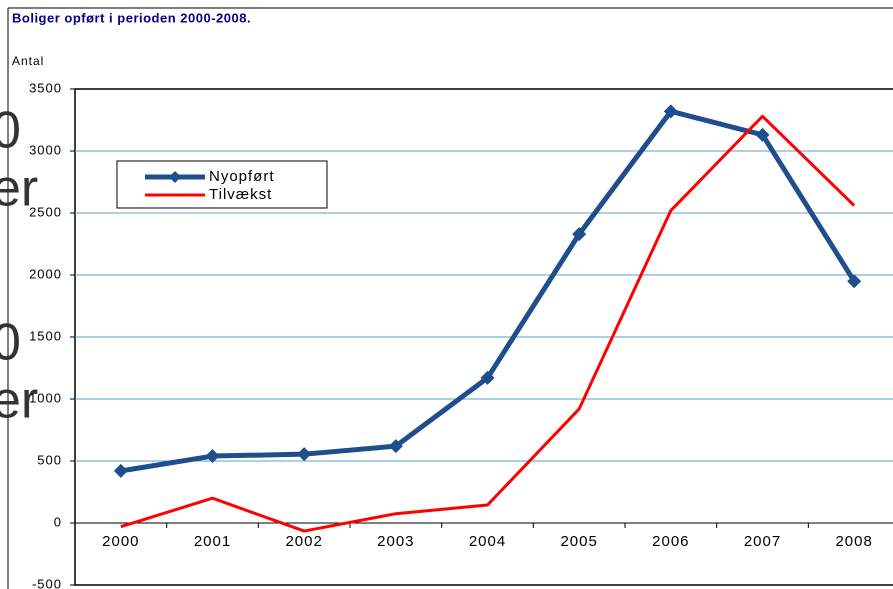 The image size is (893, 589). I want to click on x-tick-label: 2005, so click(578, 541).